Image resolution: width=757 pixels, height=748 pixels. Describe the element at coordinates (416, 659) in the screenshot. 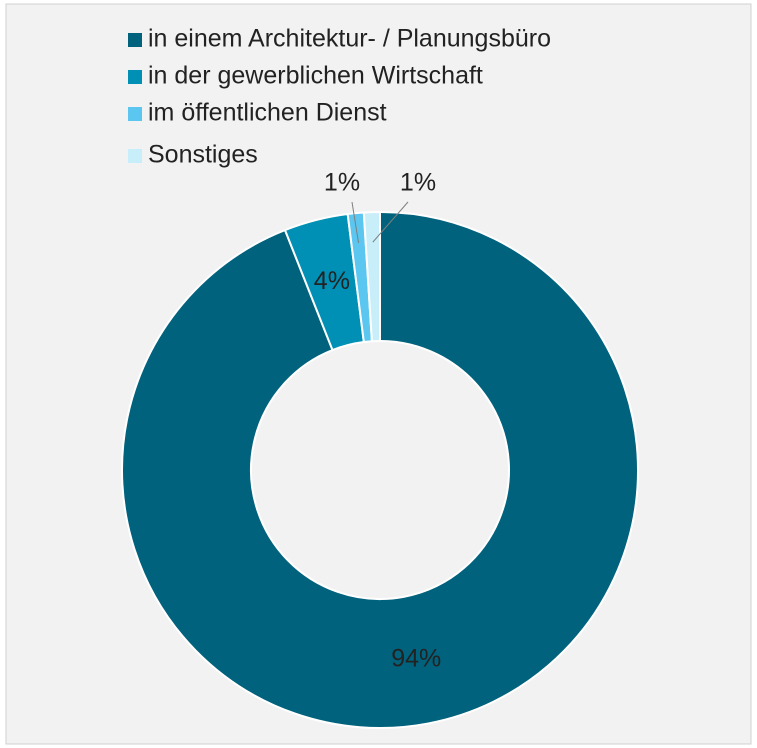

I see `data-label: 94%` at that location.